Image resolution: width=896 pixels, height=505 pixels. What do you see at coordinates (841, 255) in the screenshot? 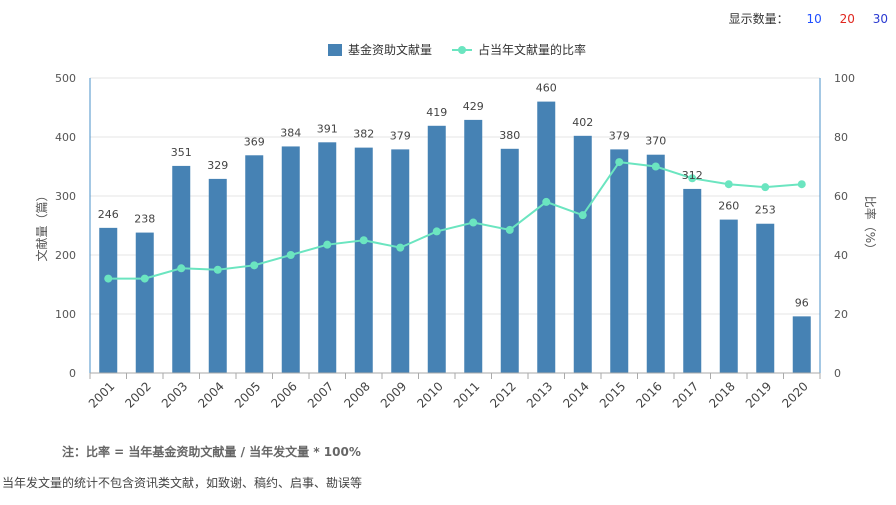
I see `y-right-tick-label: 40` at bounding box center [841, 255].